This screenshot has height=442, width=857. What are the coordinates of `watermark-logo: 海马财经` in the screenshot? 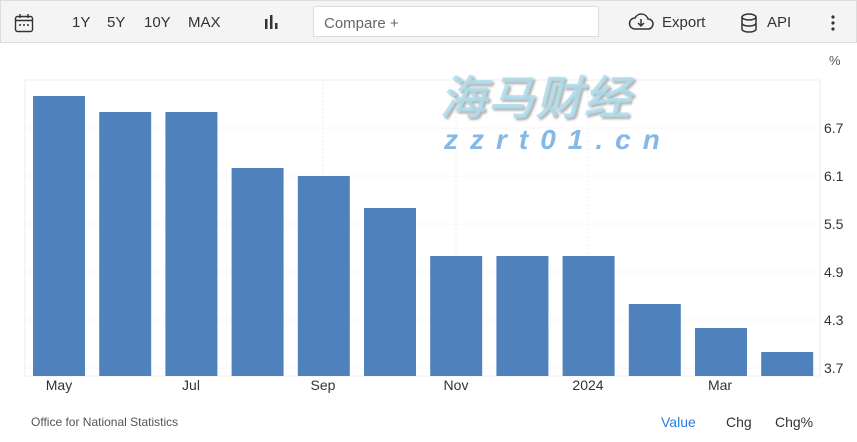 It's located at (536, 98).